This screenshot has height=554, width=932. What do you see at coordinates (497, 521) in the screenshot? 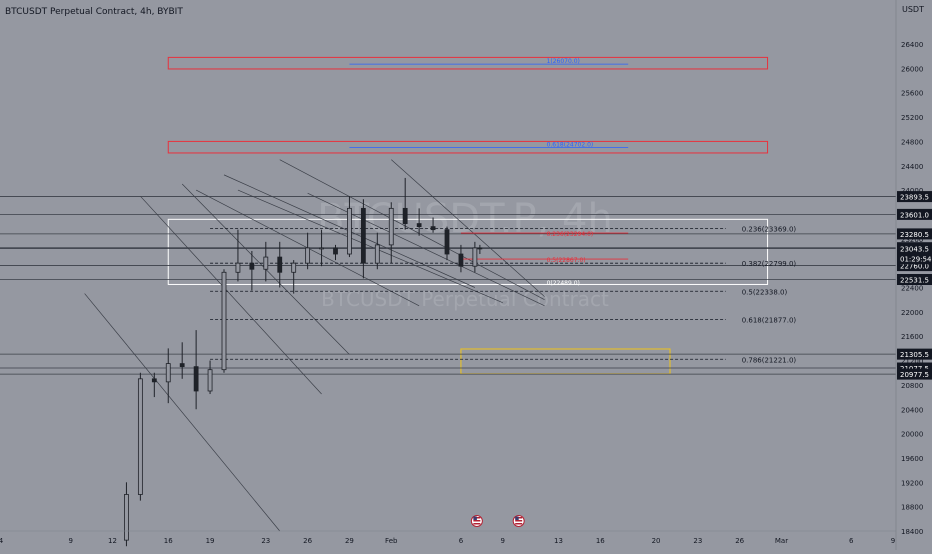
I see `event-markers` at bounding box center [497, 521].